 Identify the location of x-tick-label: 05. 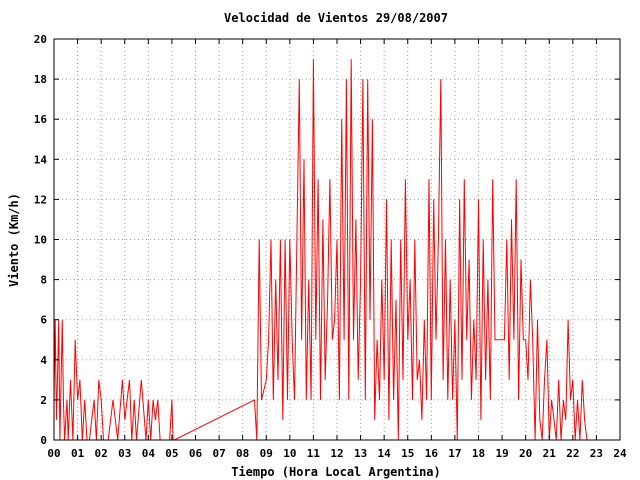
(171, 453).